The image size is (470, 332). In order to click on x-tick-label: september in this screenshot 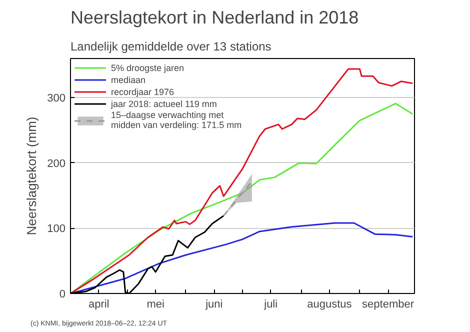, I will do `click(388, 304)`.